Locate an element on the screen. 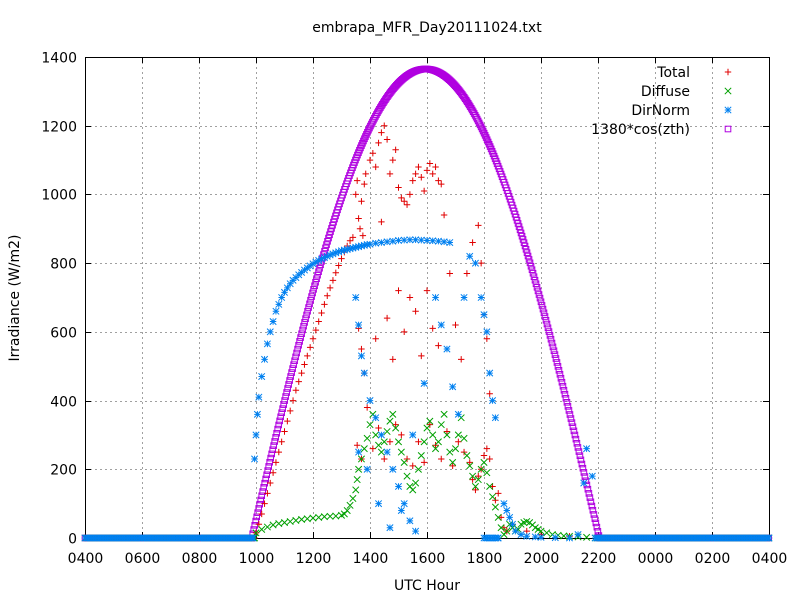 The width and height of the screenshot is (800, 604). x-tick-label: 0200 is located at coordinates (713, 559).